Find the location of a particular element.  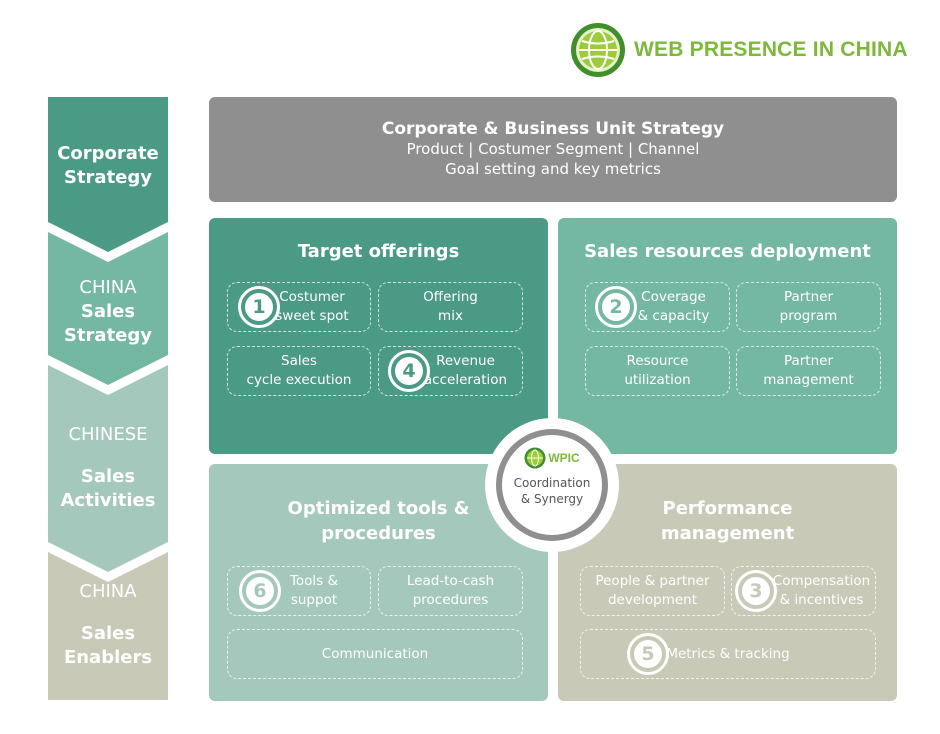

step-badge-2: 2 is located at coordinates (616, 307).